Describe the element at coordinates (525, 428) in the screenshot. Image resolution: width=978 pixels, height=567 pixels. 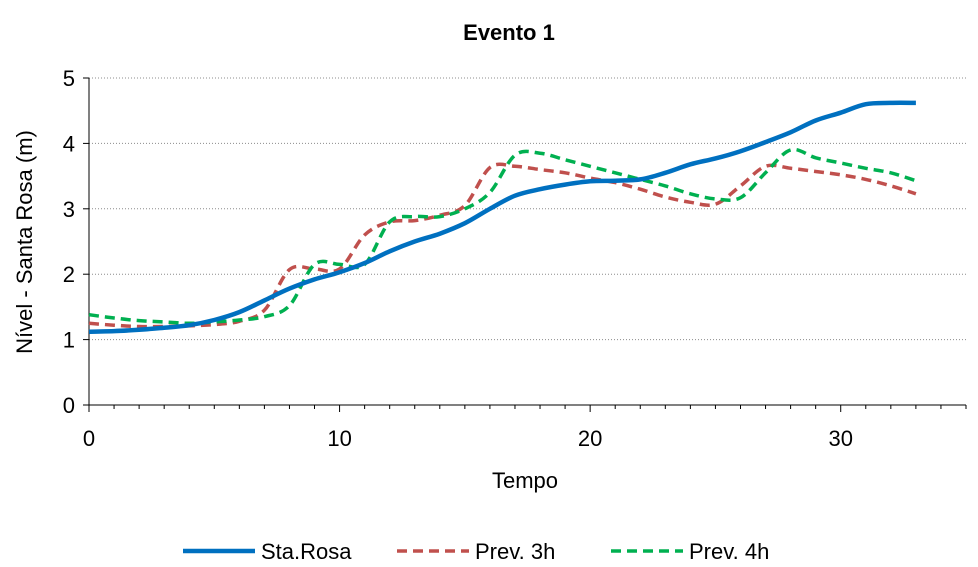
I see `x-axis-ticks: 0 10 20 30` at that location.